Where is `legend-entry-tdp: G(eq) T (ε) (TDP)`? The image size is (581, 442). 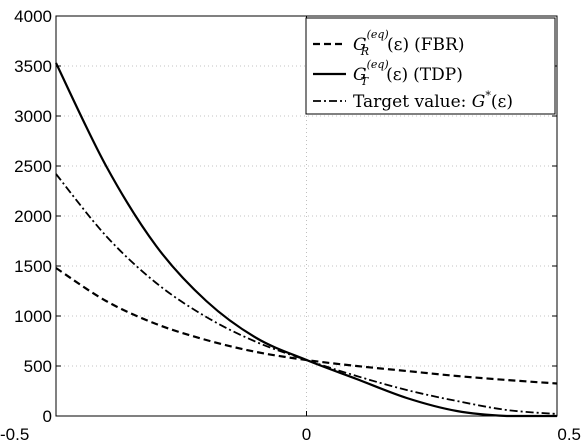
legend-entry-tdp: G(eq) T (ε) (TDP) is located at coordinates (408, 73).